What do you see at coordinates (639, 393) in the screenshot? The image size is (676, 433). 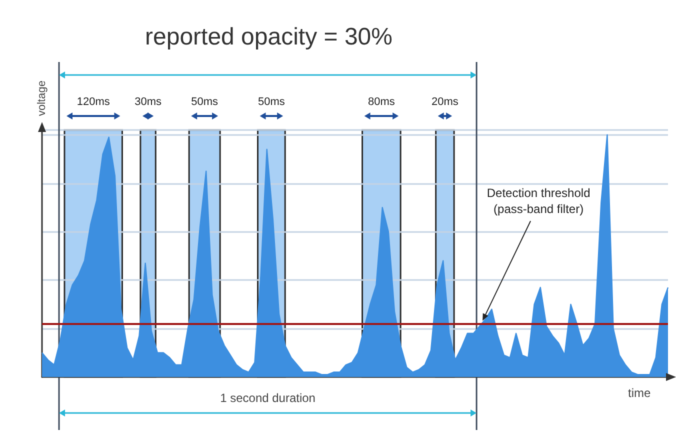 I see `x-axis-title: time` at bounding box center [639, 393].